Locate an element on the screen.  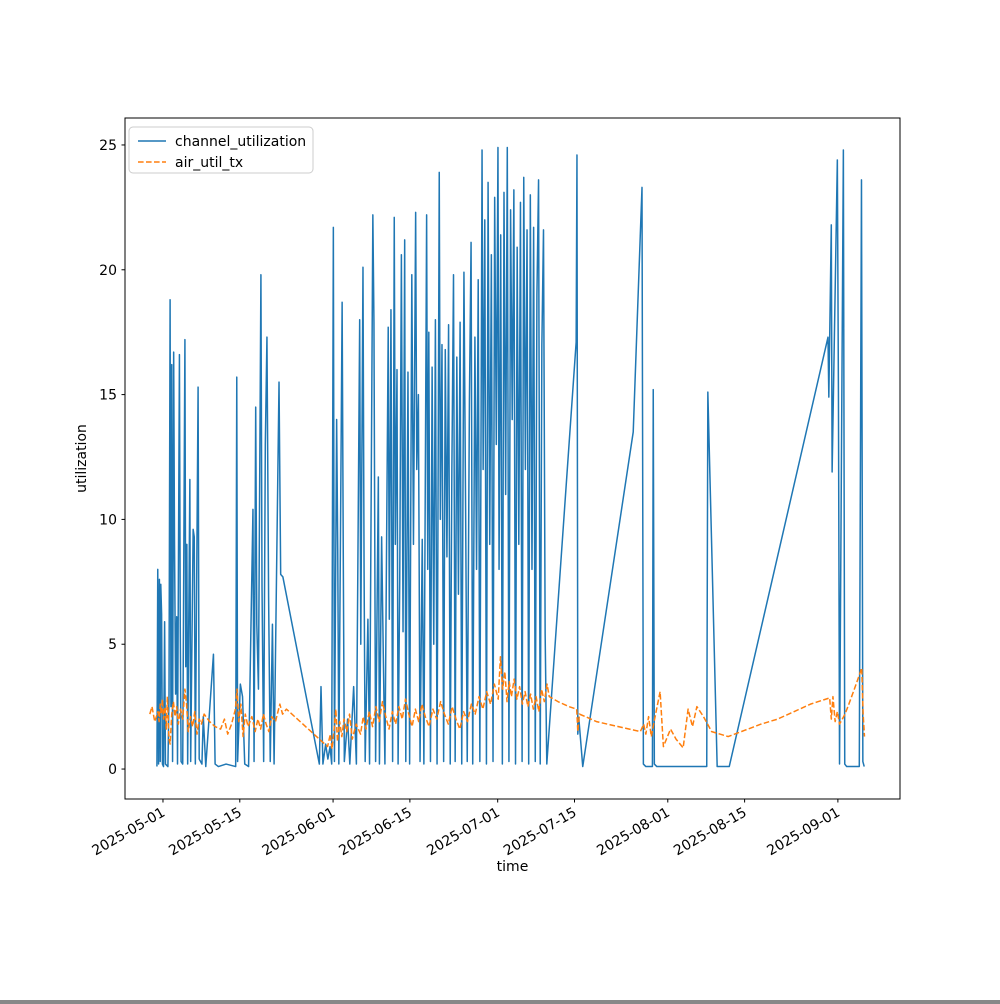
y-tick-label: 15 is located at coordinates (108, 396).